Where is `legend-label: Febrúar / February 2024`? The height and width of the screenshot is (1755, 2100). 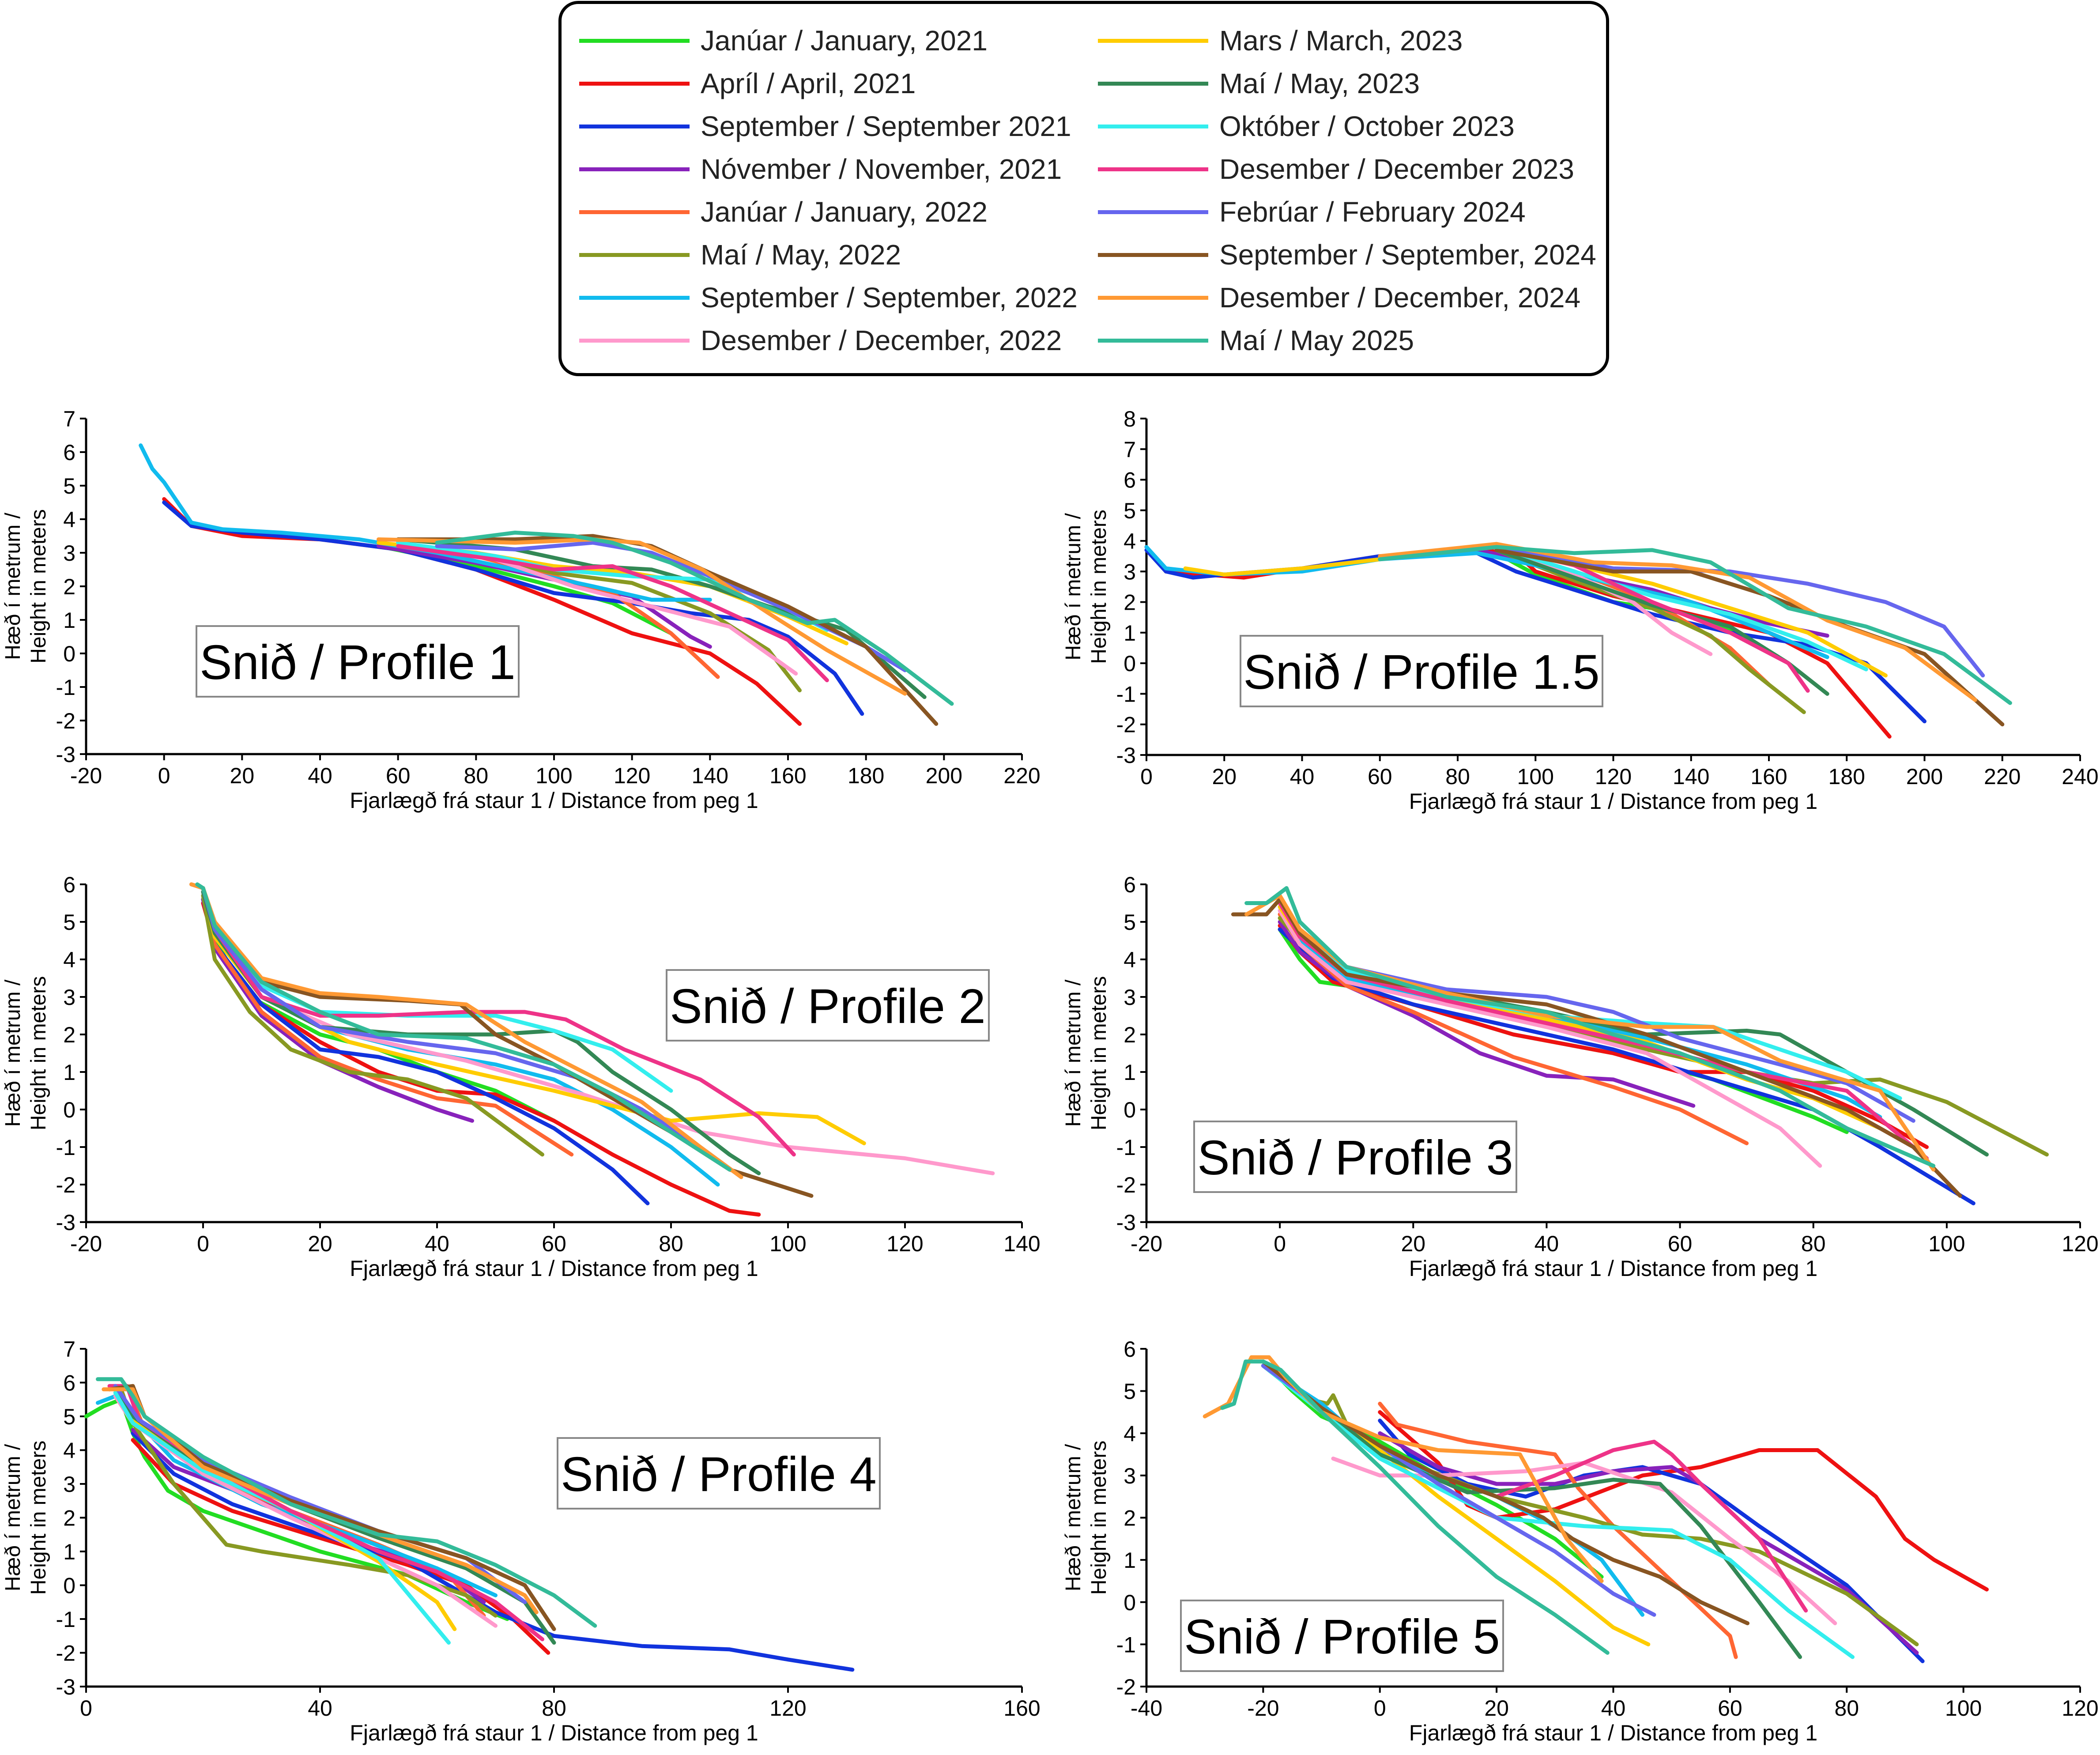 legend-label: Febrúar / February 2024 is located at coordinates (1372, 212).